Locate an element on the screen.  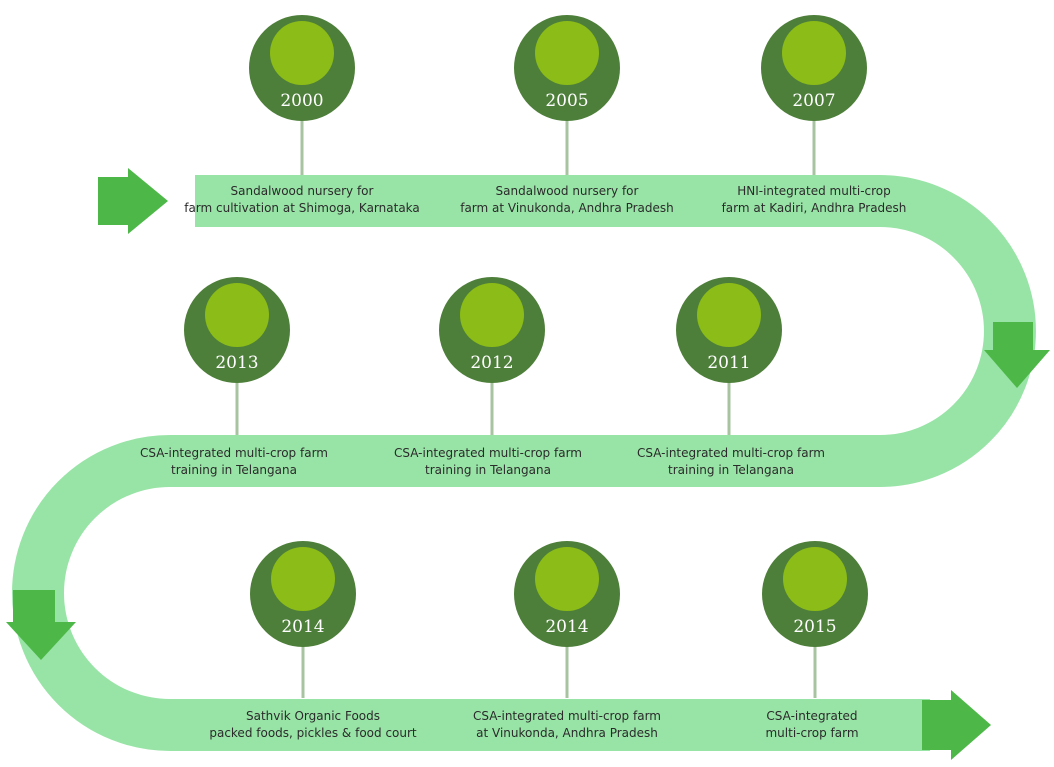
milestone-year: 2007 is located at coordinates (813, 101).